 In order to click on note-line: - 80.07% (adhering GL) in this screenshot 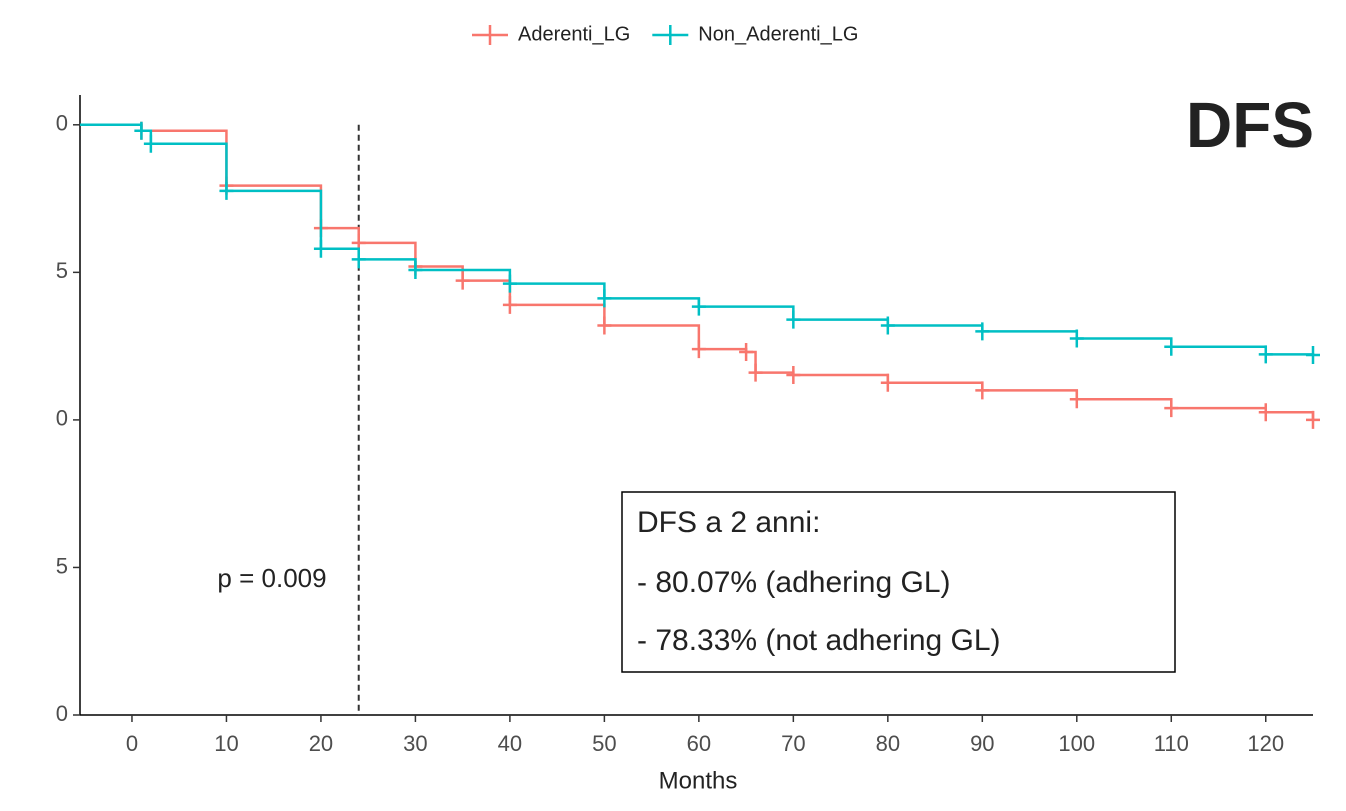, I will do `click(794, 582)`.